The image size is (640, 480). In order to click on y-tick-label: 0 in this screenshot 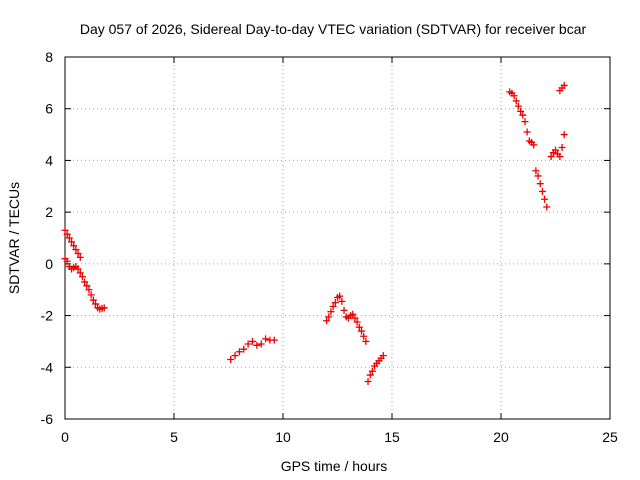, I will do `click(49, 264)`.